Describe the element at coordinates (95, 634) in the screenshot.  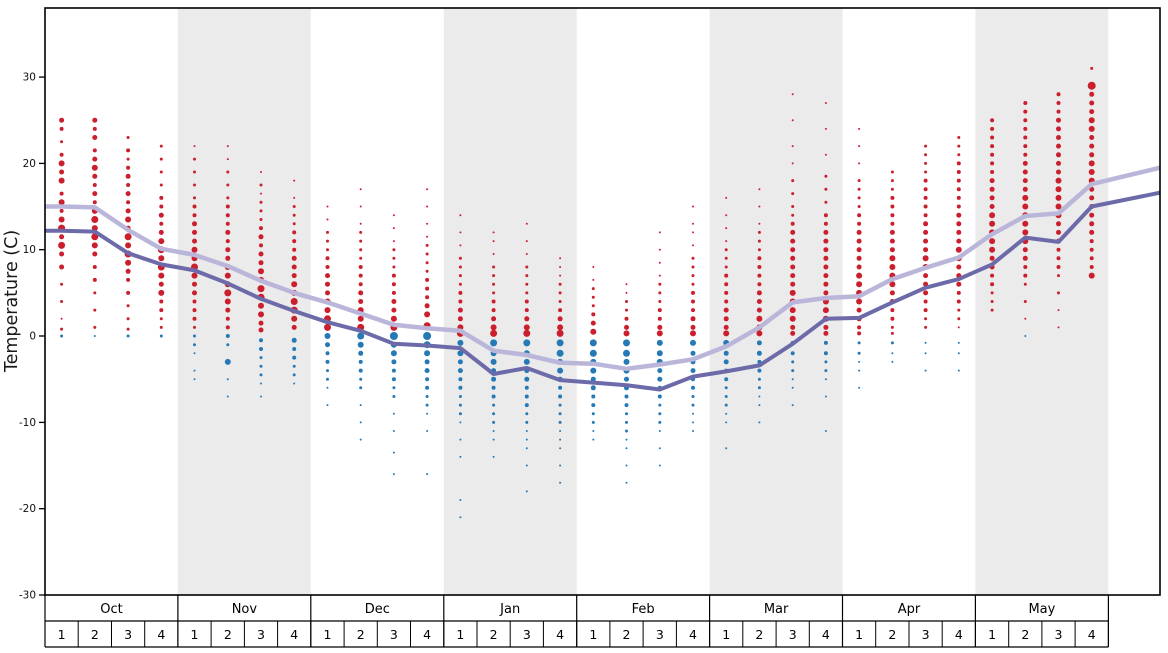
I see `week-label: 2` at that location.